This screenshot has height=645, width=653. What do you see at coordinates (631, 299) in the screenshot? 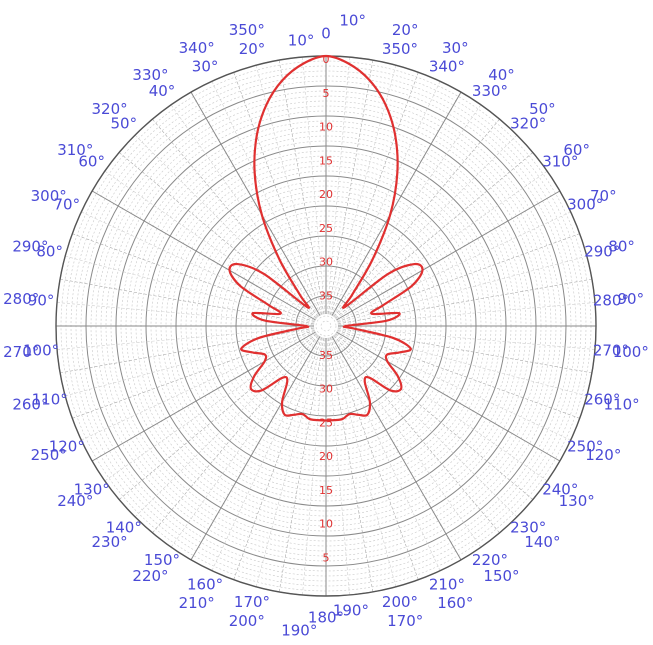
I see `angle-label-outer: 90°` at bounding box center [631, 299].